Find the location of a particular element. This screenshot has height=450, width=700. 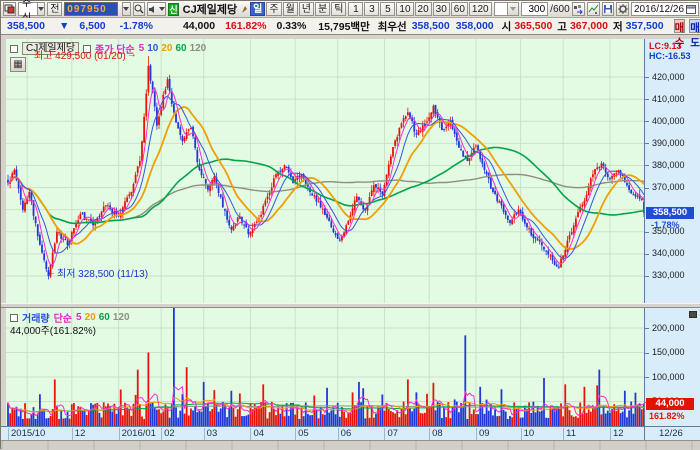

time-axis-corner: 12/26 is located at coordinates (672, 433).